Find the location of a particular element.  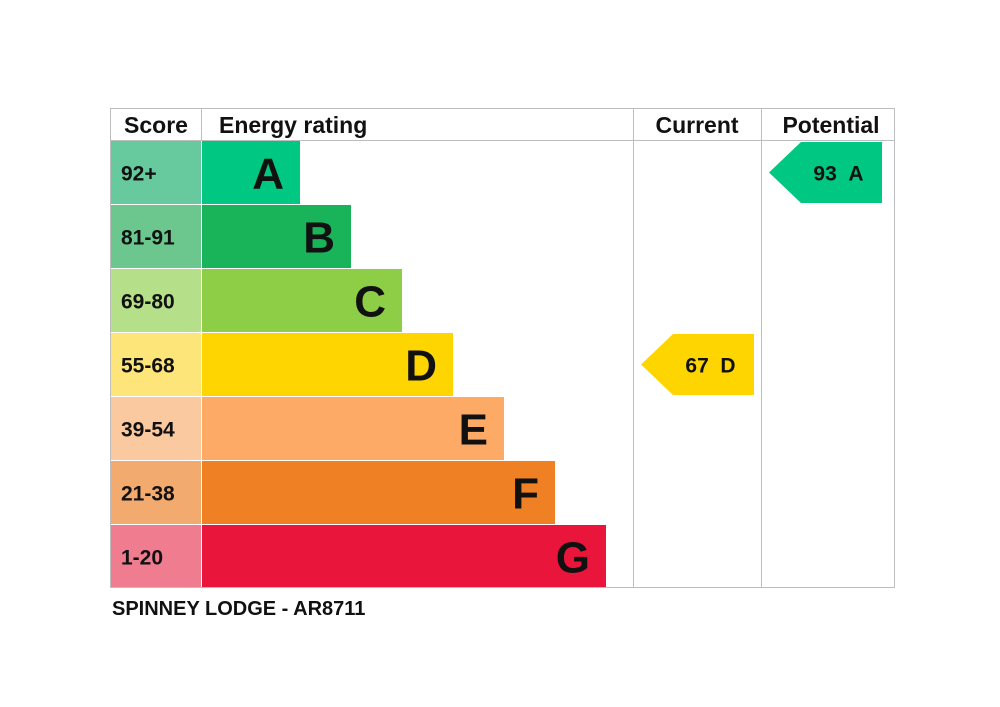

band-bar-b is located at coordinates (276, 236).